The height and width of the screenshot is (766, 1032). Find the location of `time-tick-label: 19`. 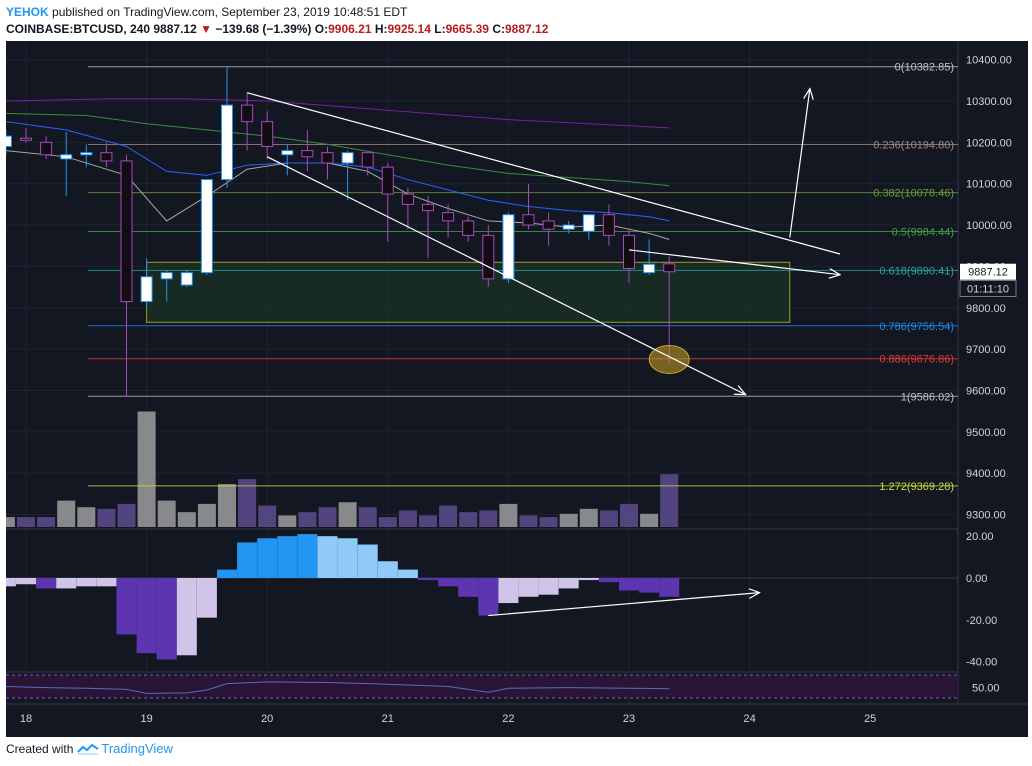

time-tick-label: 19 is located at coordinates (146, 719).